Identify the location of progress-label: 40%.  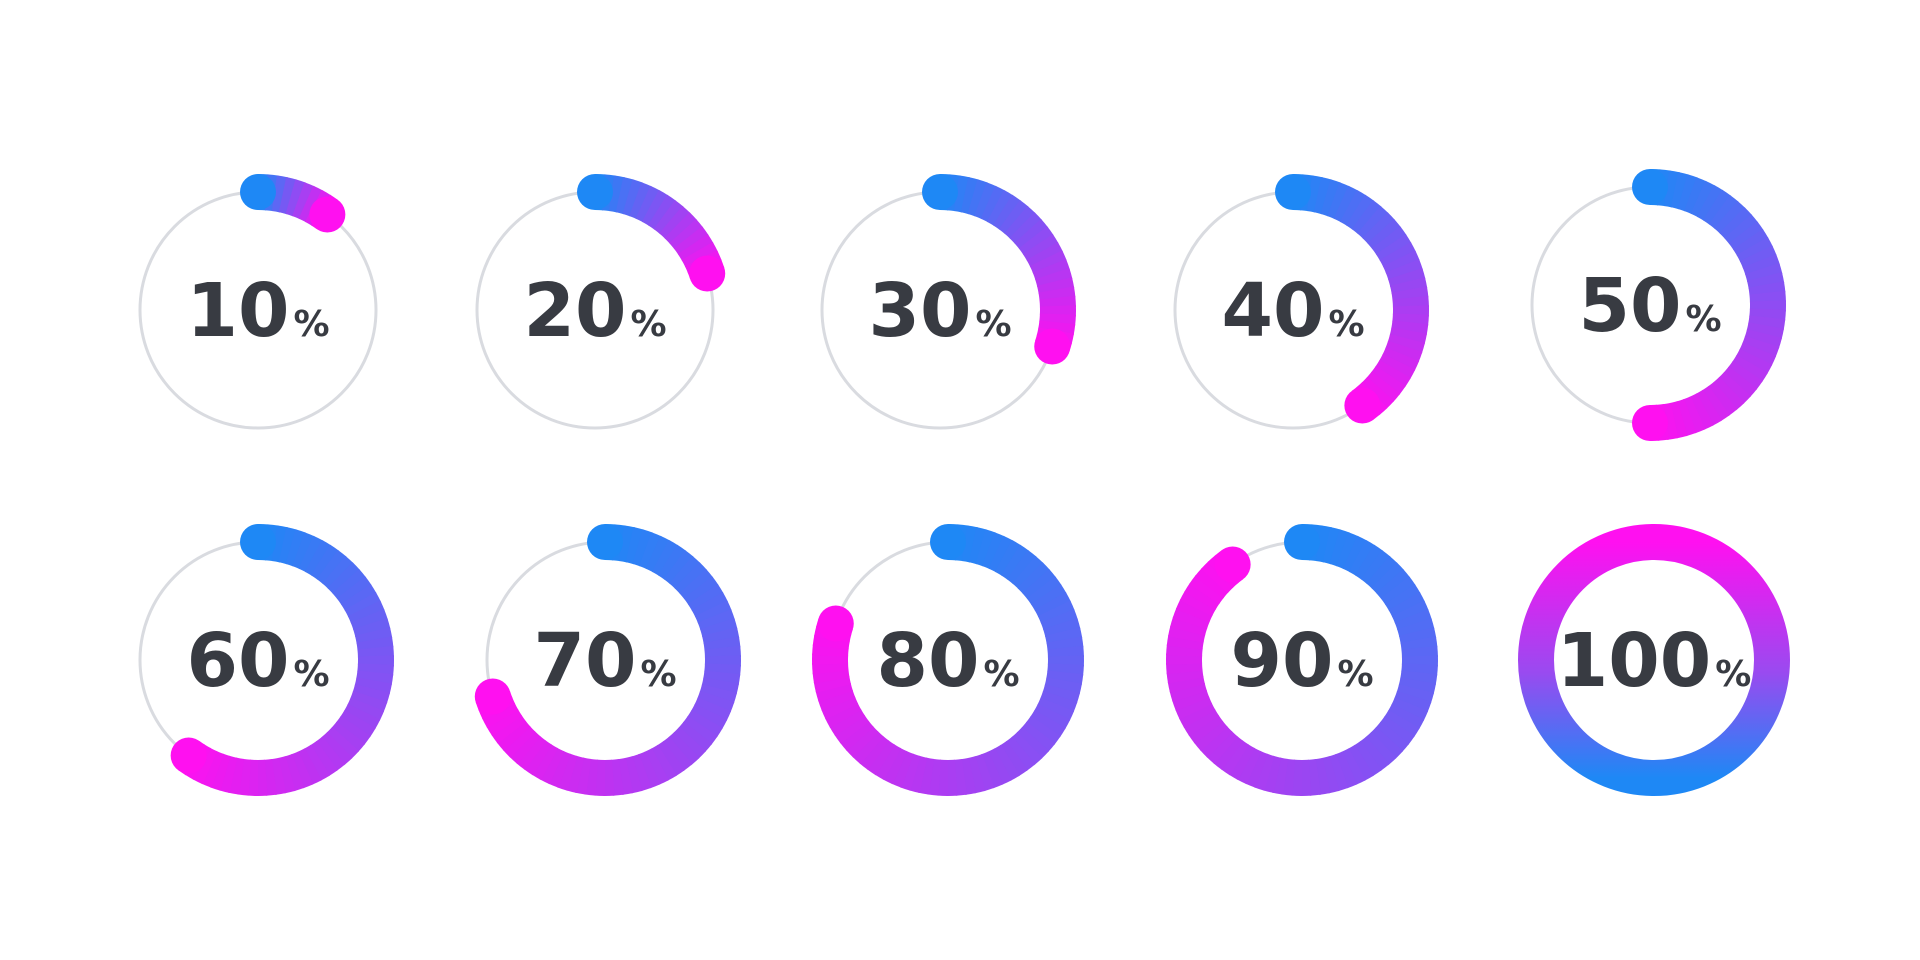
(1292, 311).